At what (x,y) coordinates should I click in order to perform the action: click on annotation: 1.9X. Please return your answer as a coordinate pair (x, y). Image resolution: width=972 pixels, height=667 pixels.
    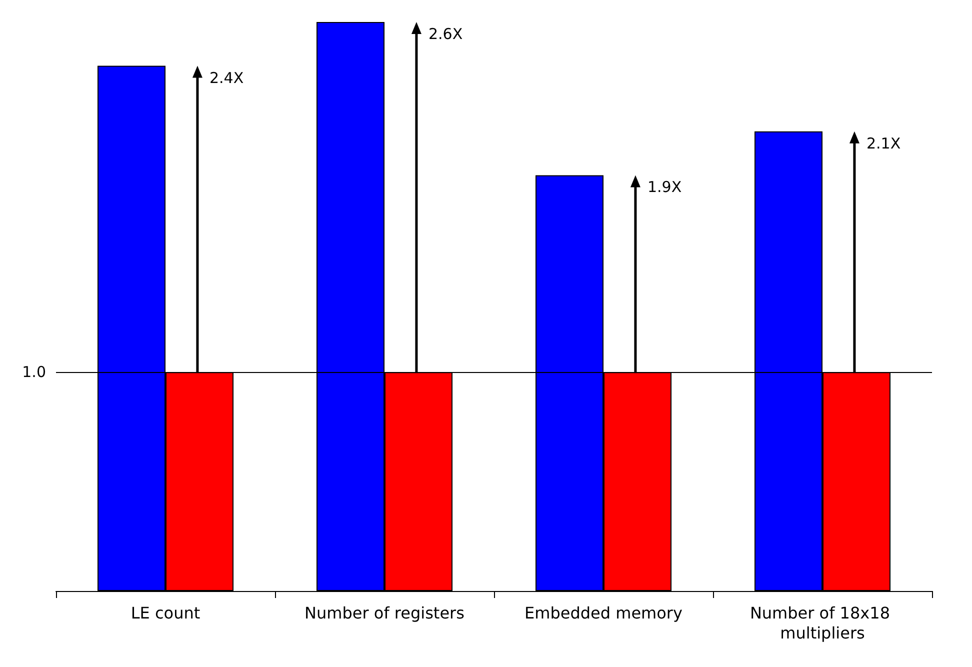
    Looking at the image, I should click on (664, 187).